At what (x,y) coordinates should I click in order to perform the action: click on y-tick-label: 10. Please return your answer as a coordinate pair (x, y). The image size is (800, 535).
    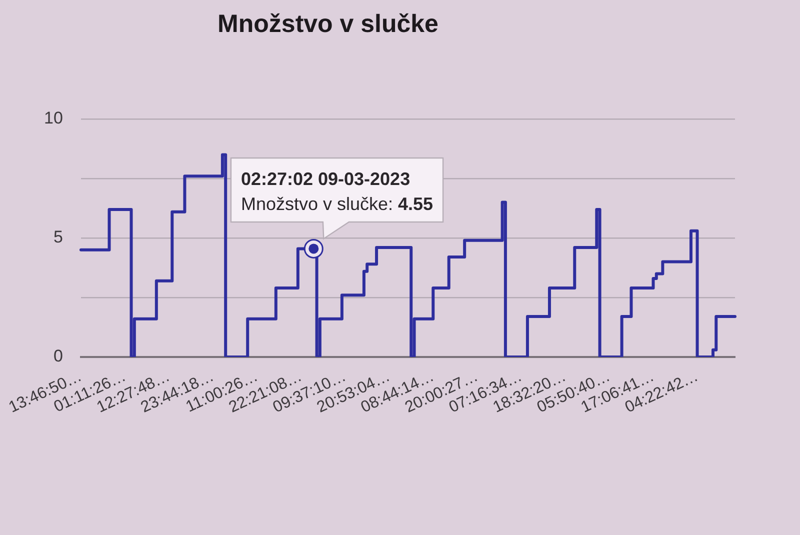
    Looking at the image, I should click on (53, 118).